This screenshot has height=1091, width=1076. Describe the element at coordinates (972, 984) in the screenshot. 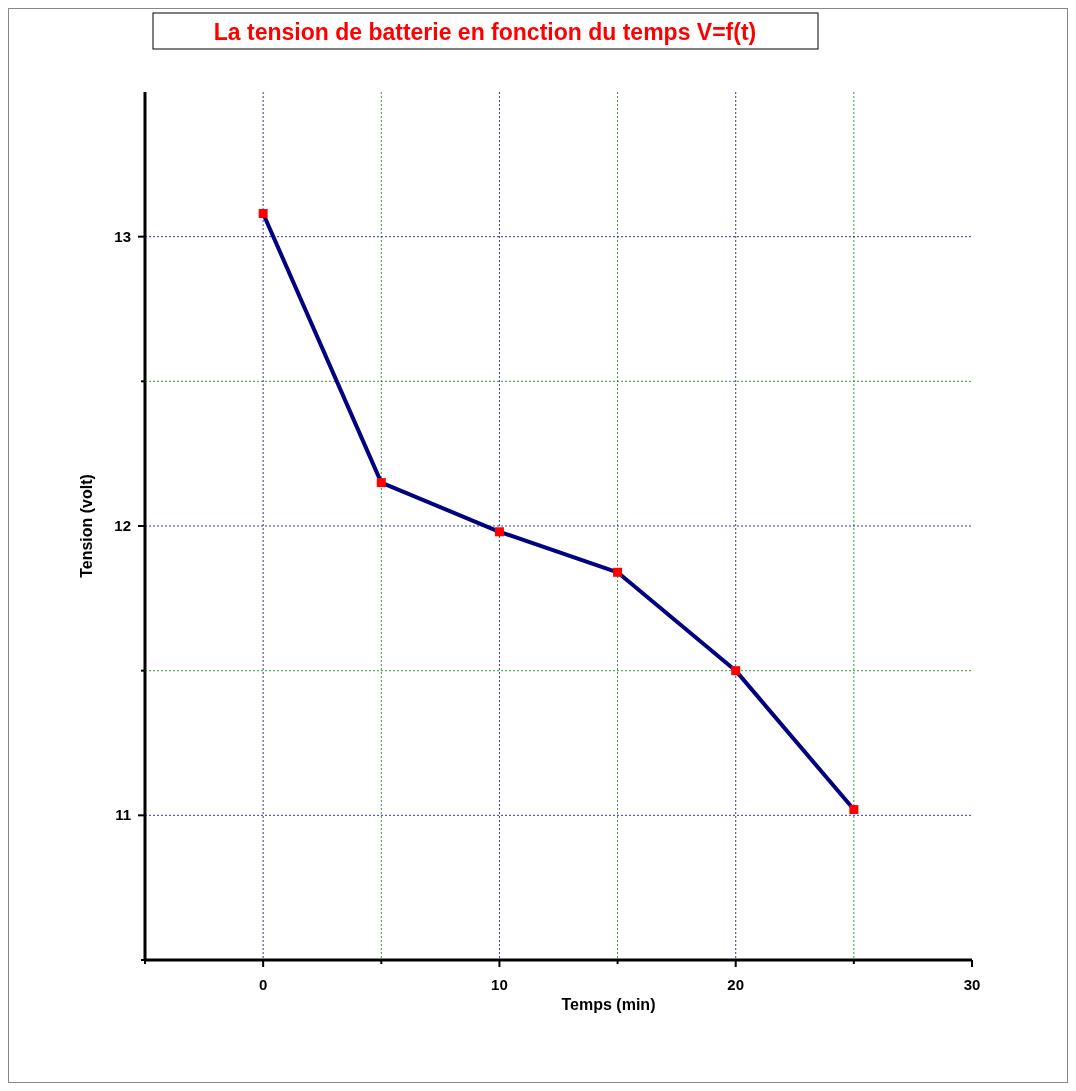

I see `x-tick-label: 30` at that location.